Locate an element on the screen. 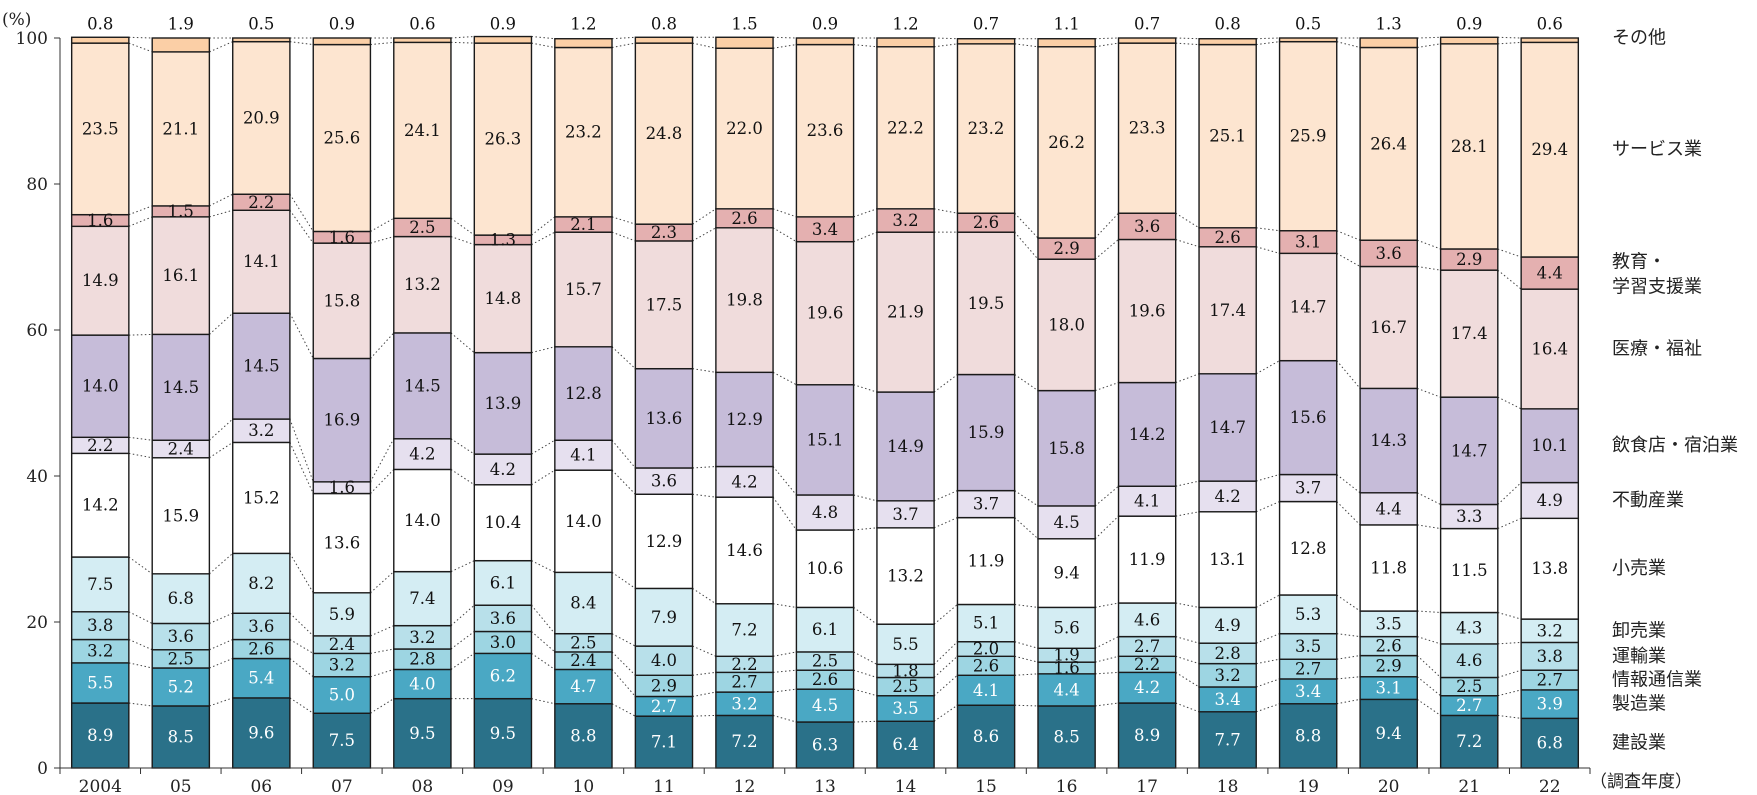 This screenshot has height=795, width=1757. data-label: 1.2 is located at coordinates (583, 24).